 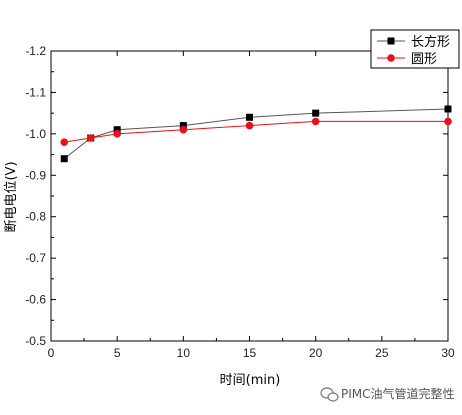 What do you see at coordinates (35, 258) in the screenshot?
I see `y-tick-label: -0.7` at bounding box center [35, 258].